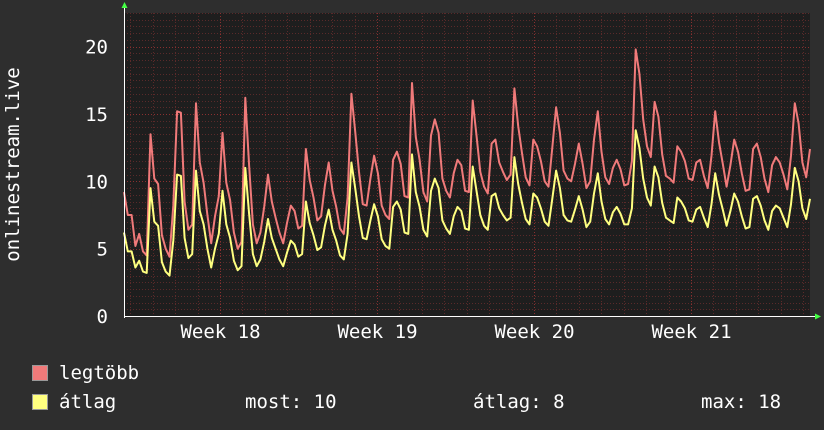 Image resolution: width=824 pixels, height=430 pixels. I want to click on stat-most-value: 10, so click(325, 402).